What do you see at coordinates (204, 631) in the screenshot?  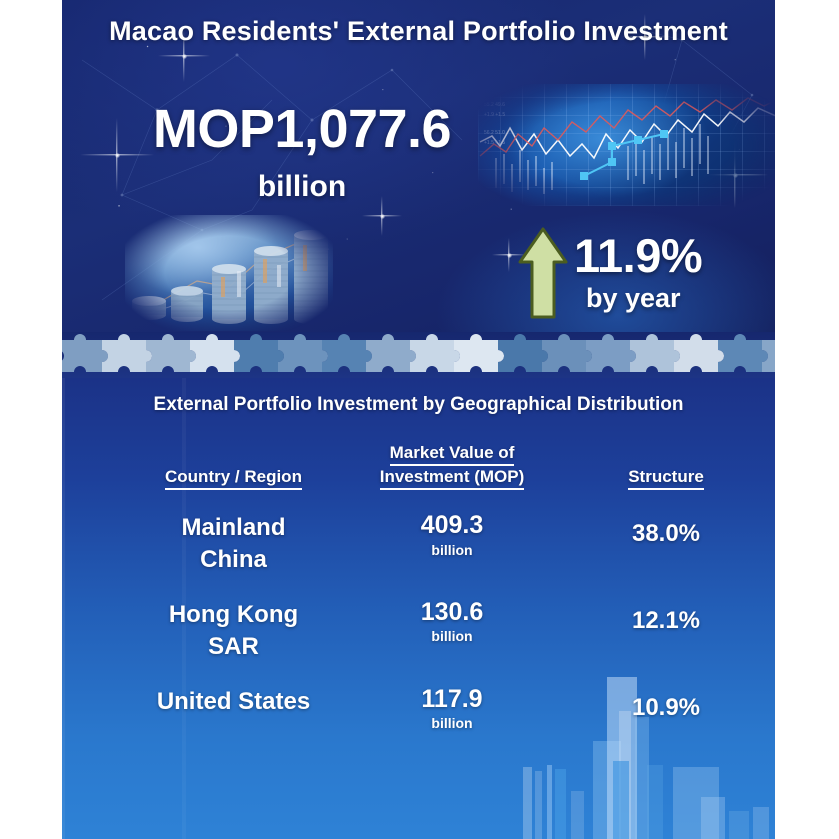 I see `row-country-cell: Hong Kong SAR` at bounding box center [204, 631].